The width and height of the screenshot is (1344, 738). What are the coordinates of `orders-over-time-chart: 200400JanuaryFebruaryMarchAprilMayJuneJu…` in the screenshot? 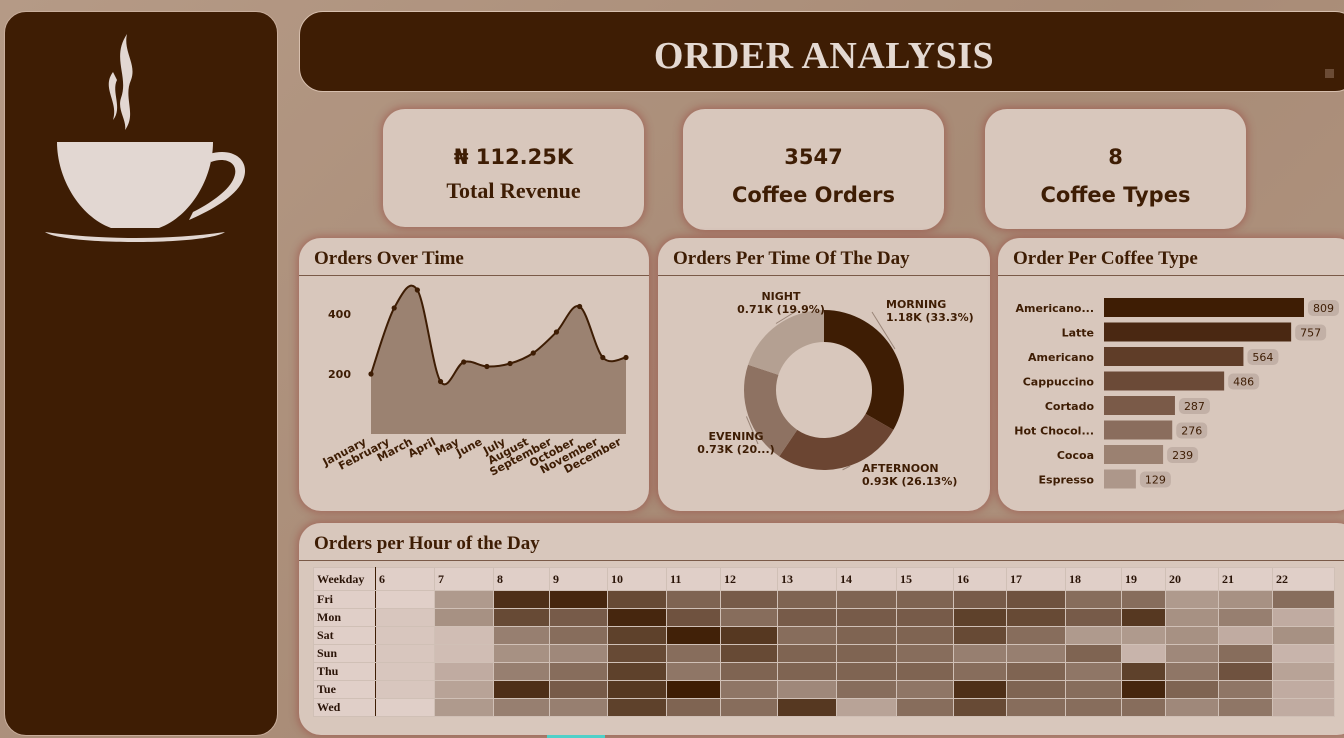 It's located at (474, 381).